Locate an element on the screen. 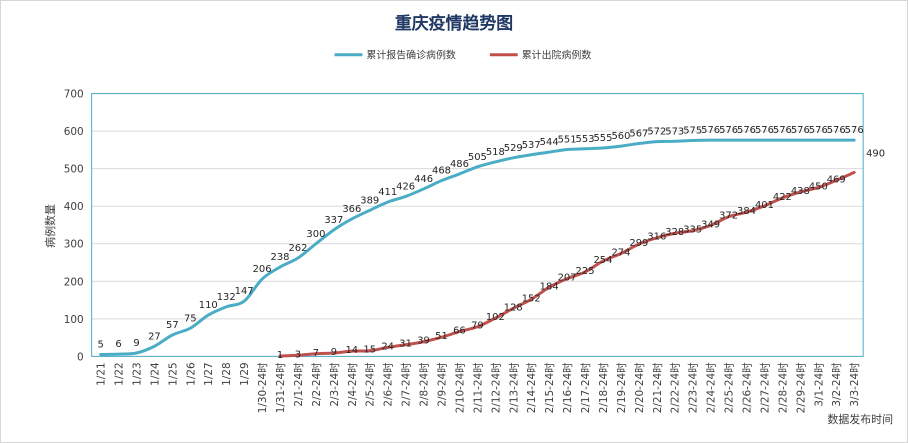 This screenshot has height=443, width=908. x-tick-label: 1/30-24时 is located at coordinates (263, 387).